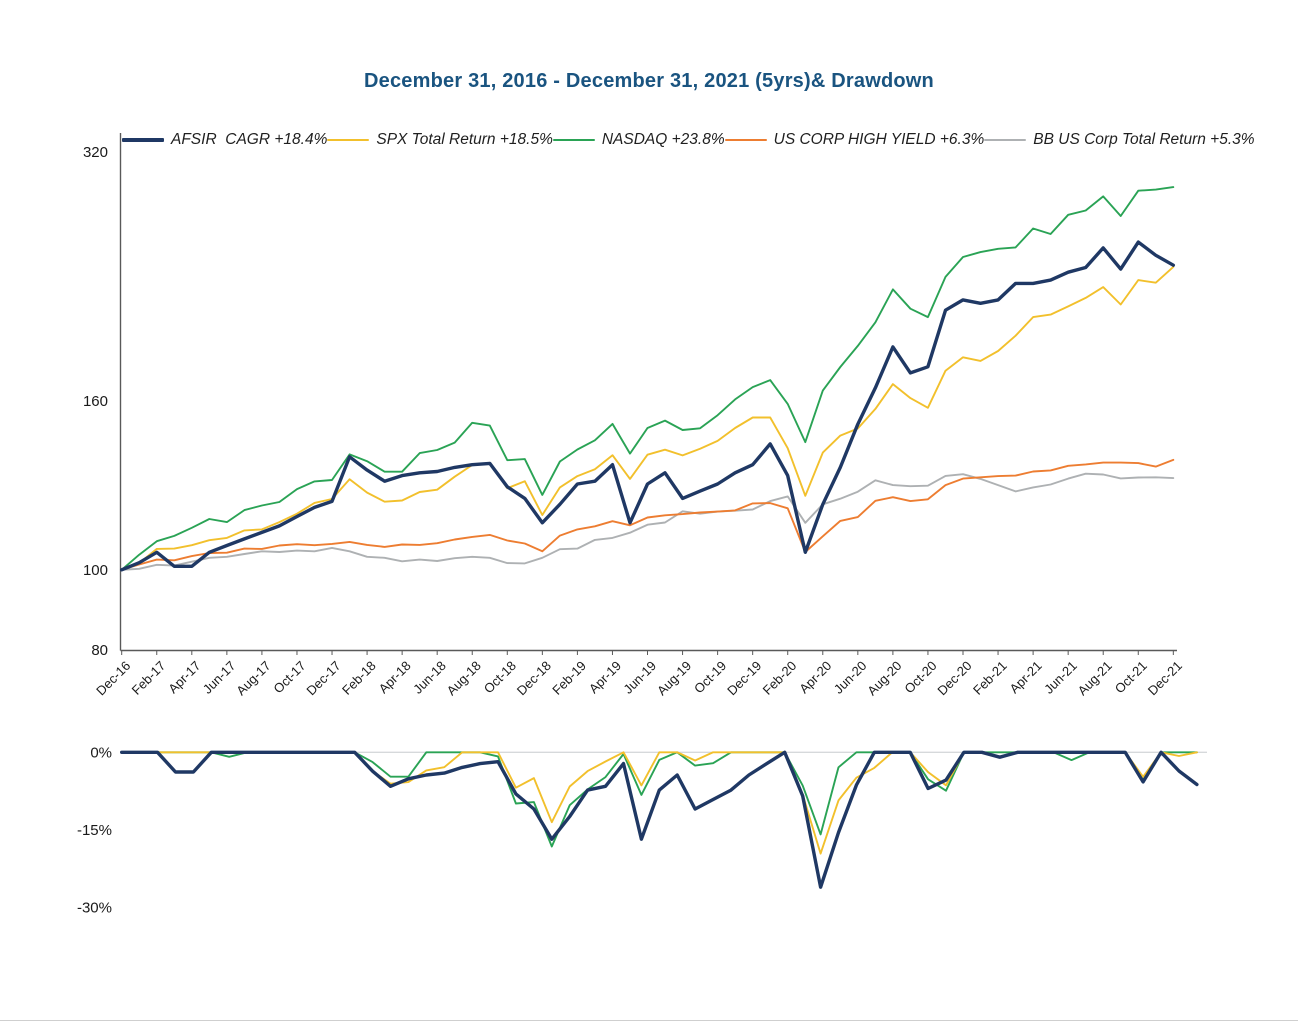  I want to click on legend-item: SPX Total Return +18.5%, so click(440, 140).